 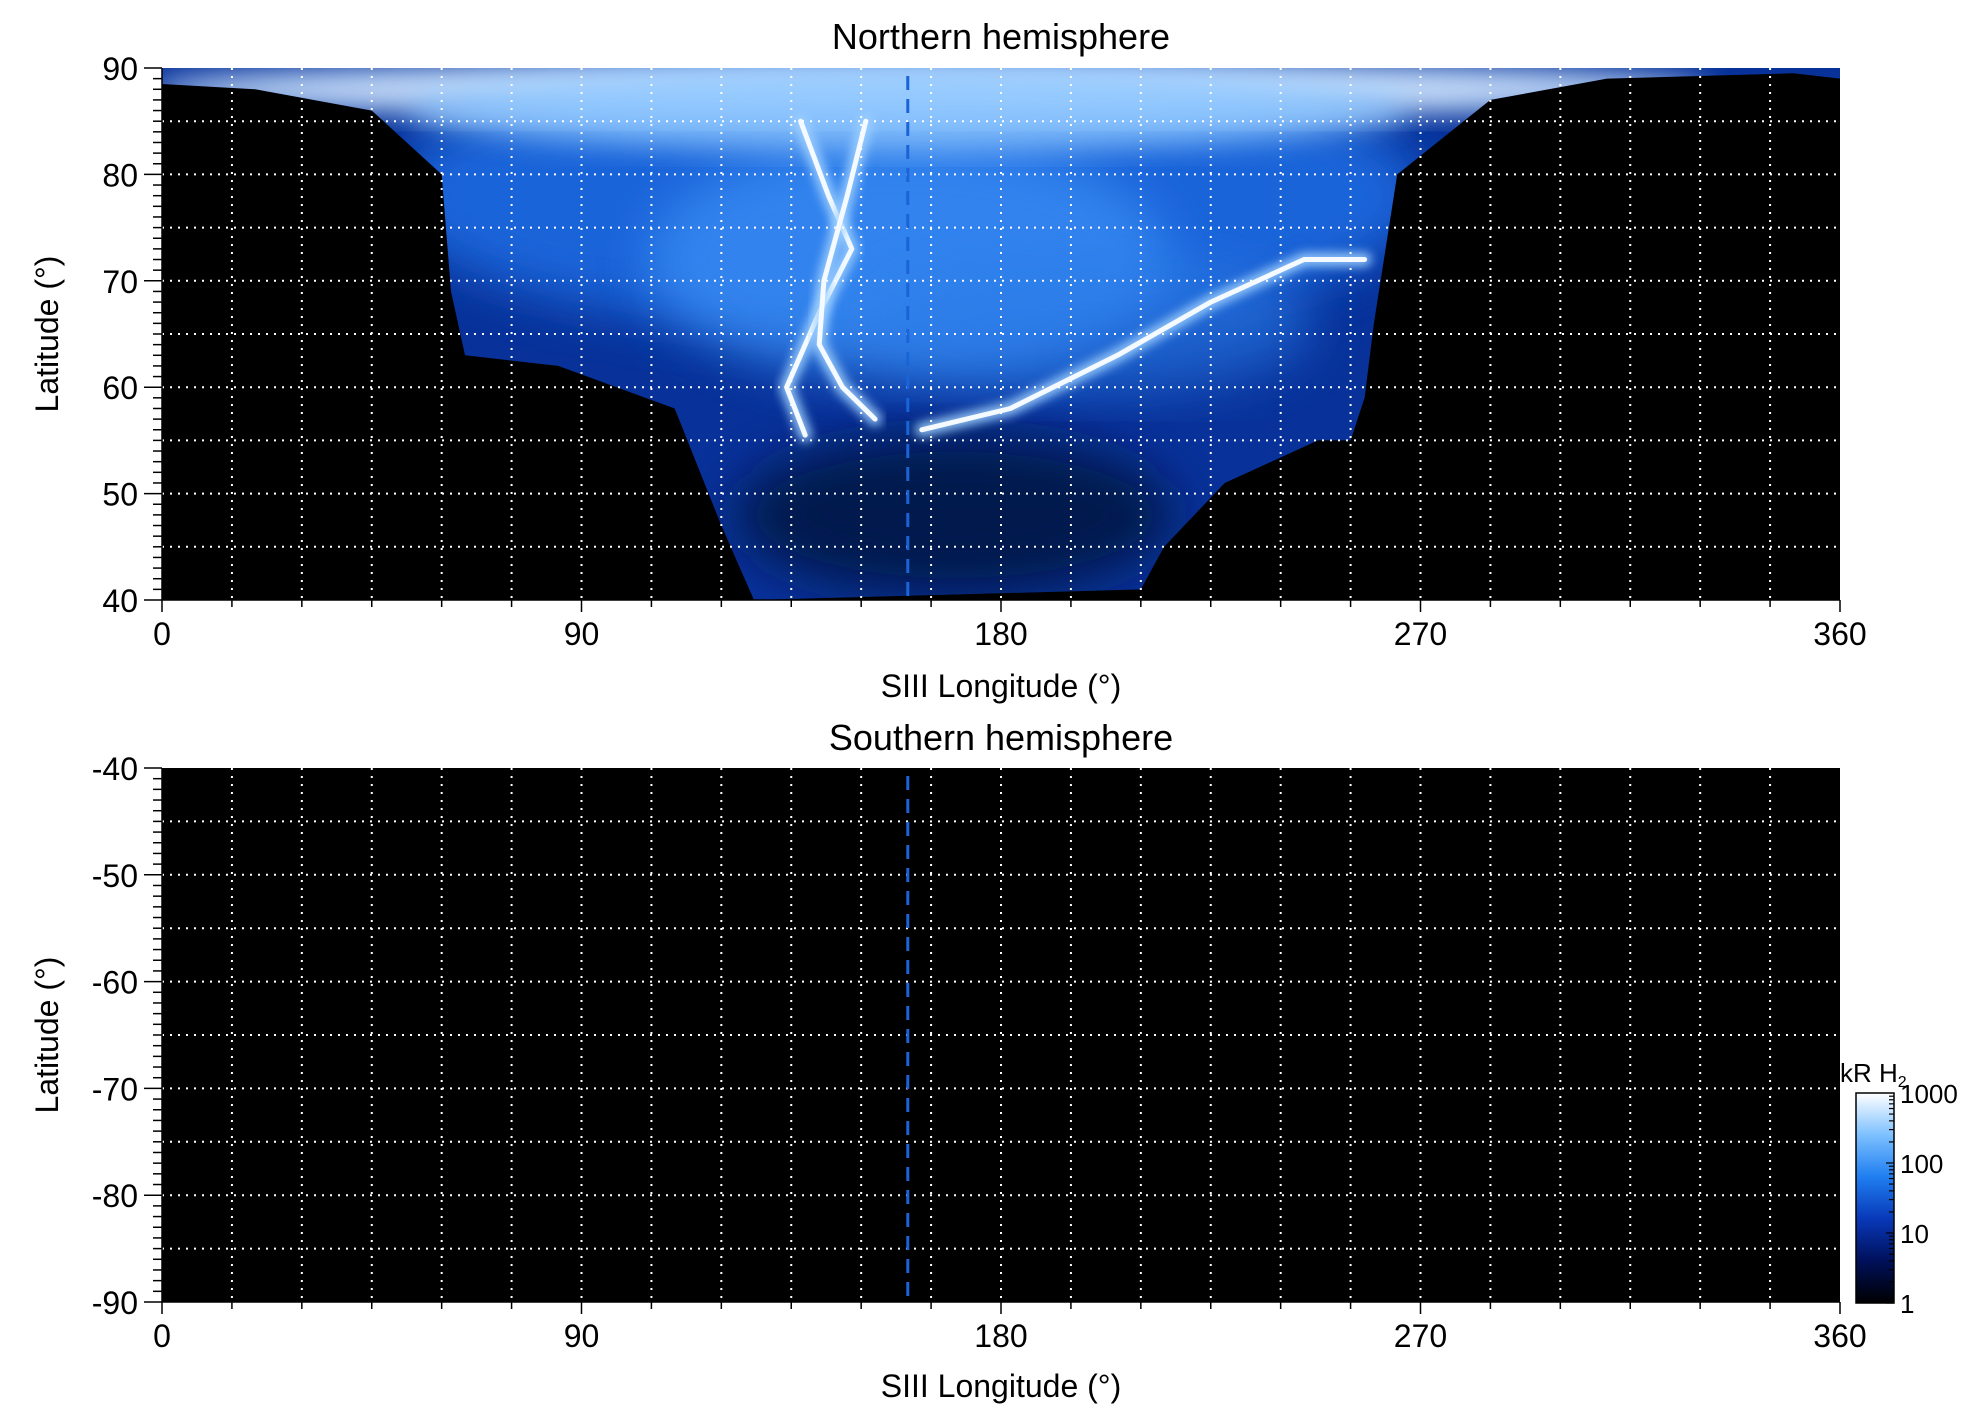 I want to click on y-tick-label: 70, so click(x=120, y=282).